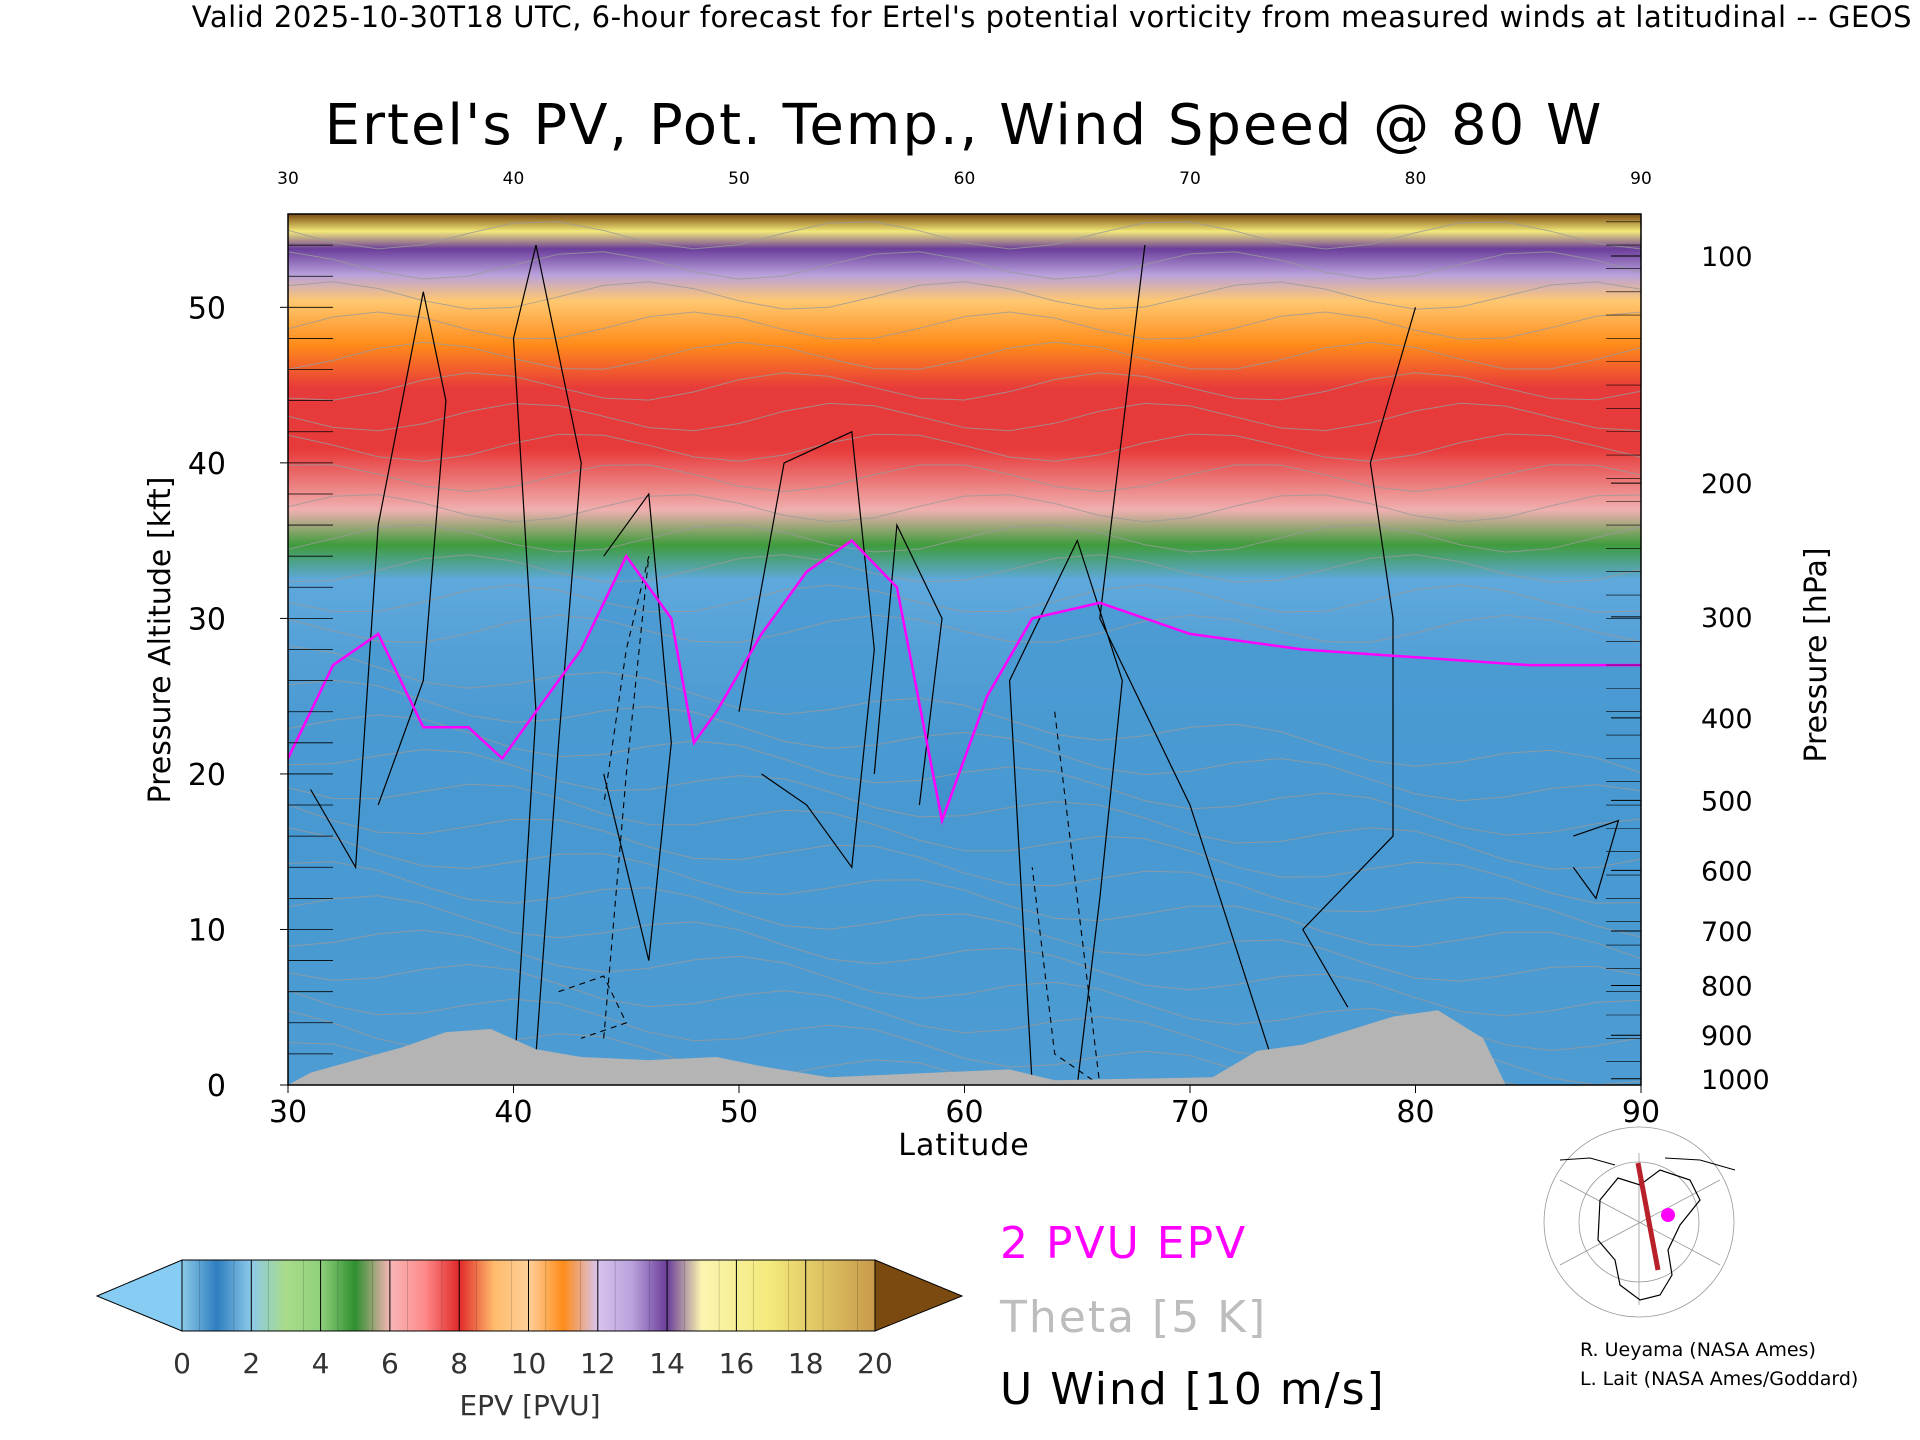  Describe the element at coordinates (1727, 871) in the screenshot. I see `pressure-tick-label: 600` at that location.